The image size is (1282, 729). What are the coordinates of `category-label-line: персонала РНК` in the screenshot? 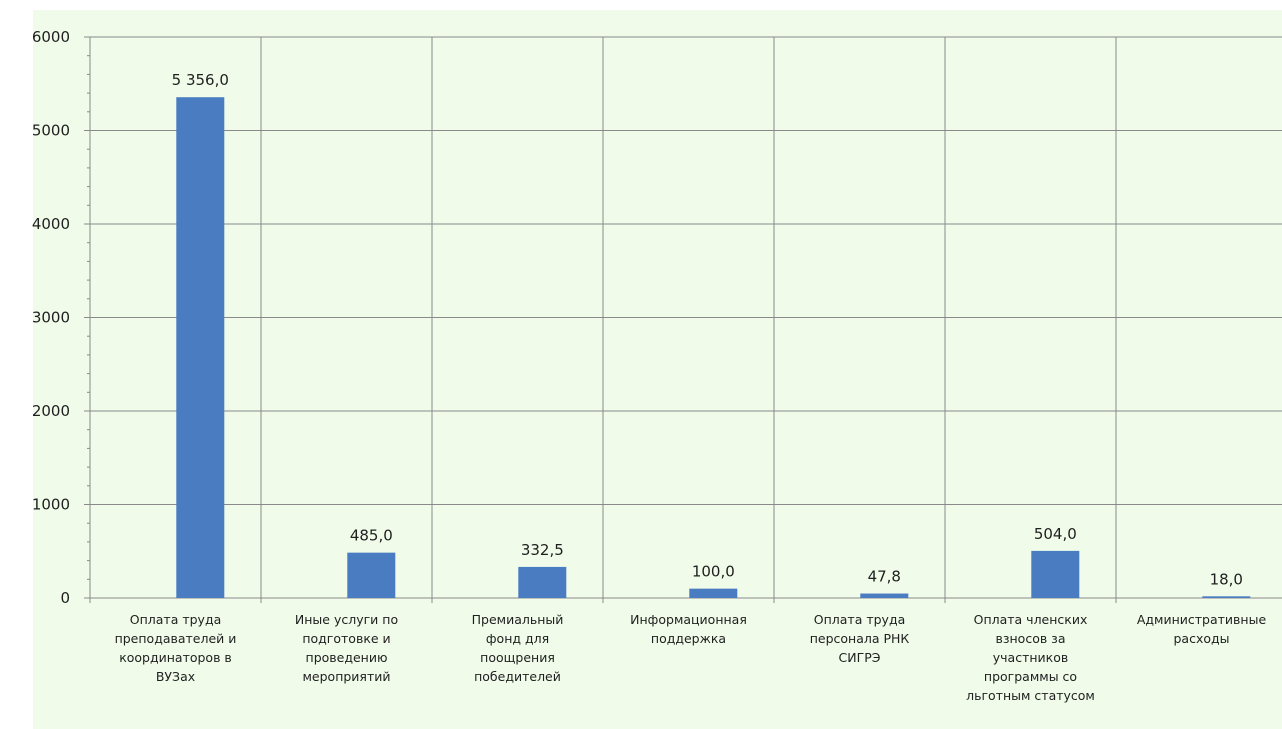 It's located at (860, 638).